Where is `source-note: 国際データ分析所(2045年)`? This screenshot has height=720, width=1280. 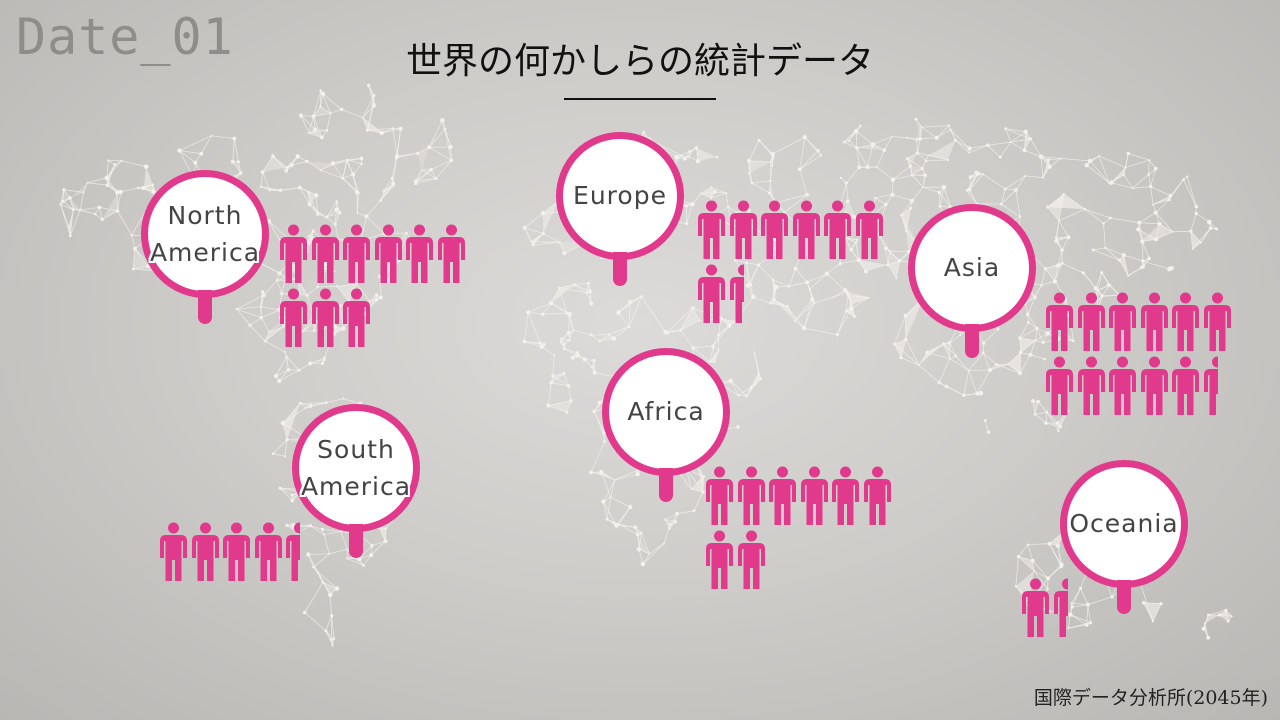
source-note: 国際データ分析所(2045年) is located at coordinates (1150, 698).